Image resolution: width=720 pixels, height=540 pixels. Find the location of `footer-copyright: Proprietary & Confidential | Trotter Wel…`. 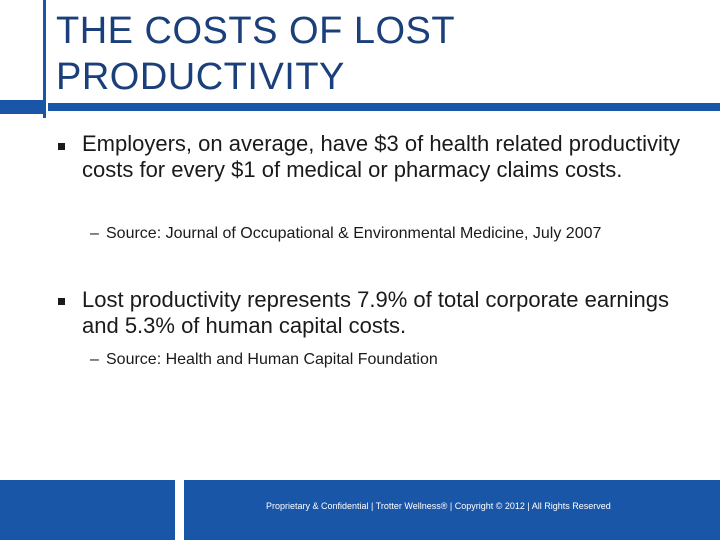

footer-copyright: Proprietary & Confidential | Trotter Wel… is located at coordinates (438, 506).